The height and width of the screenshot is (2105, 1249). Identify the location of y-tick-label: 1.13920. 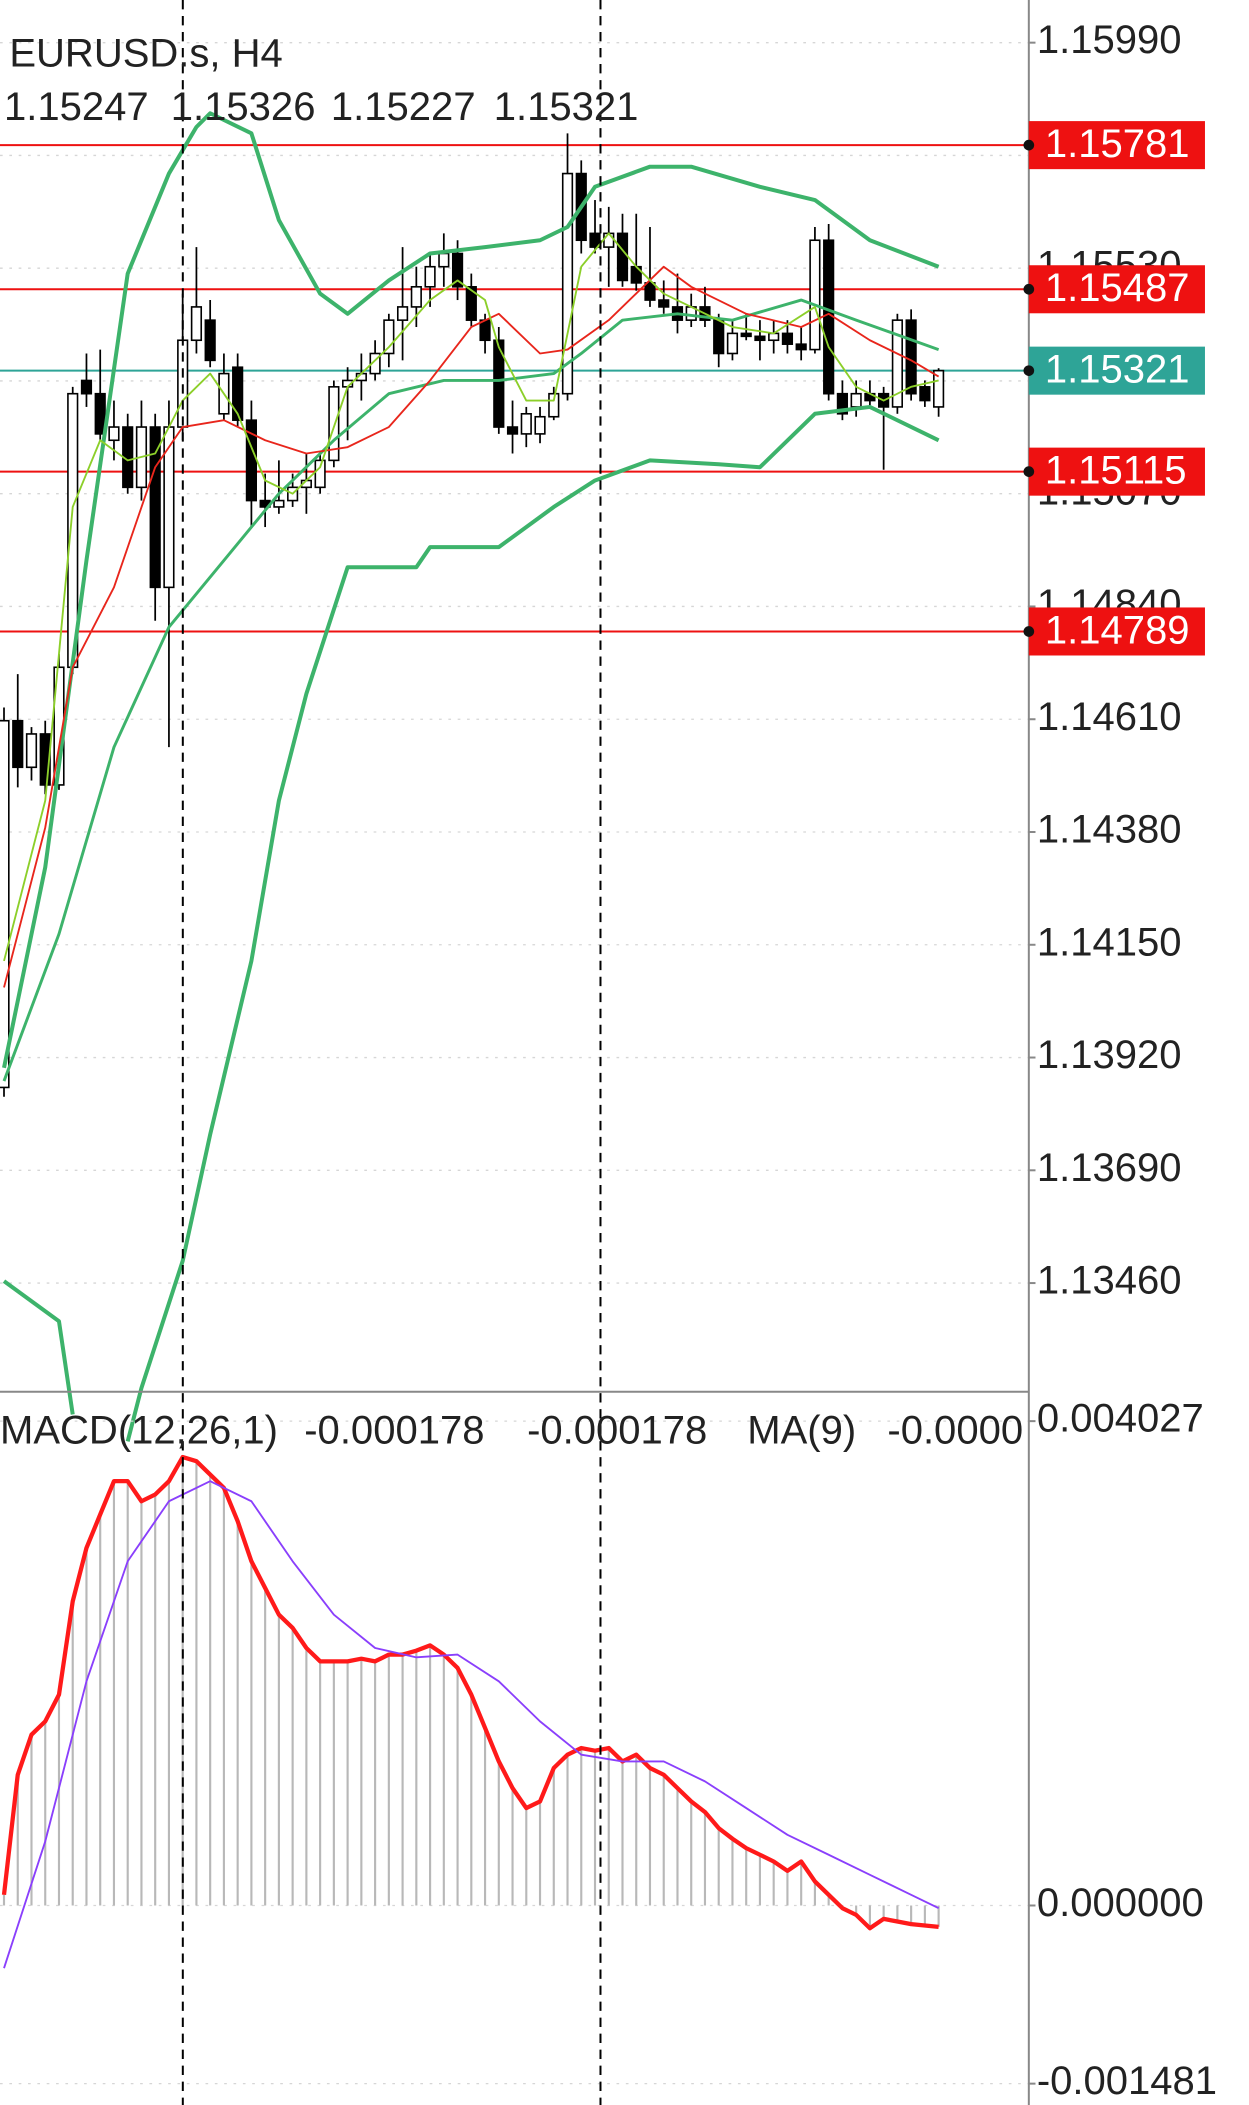
(1109, 1055).